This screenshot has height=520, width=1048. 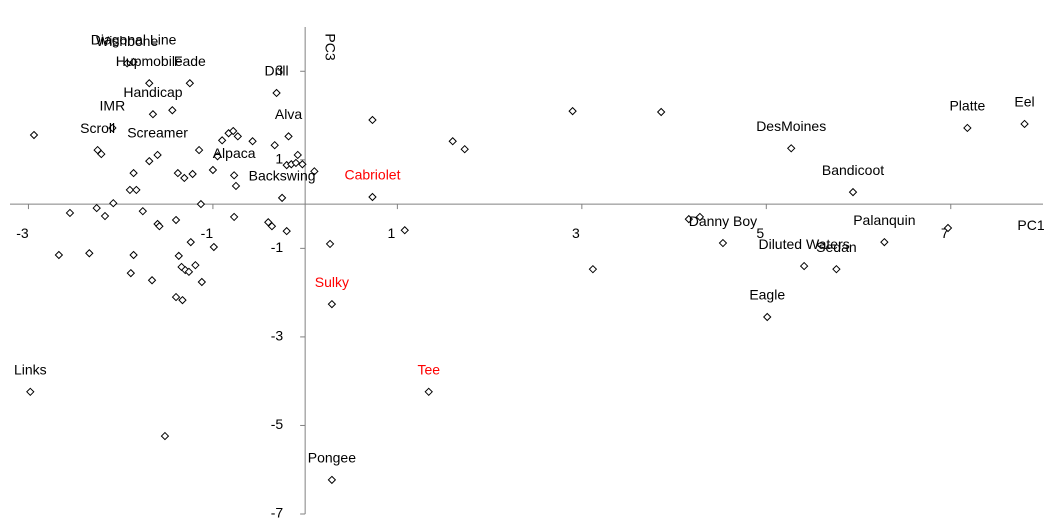 What do you see at coordinates (391, 233) in the screenshot?
I see `x-tick-label: 1` at bounding box center [391, 233].